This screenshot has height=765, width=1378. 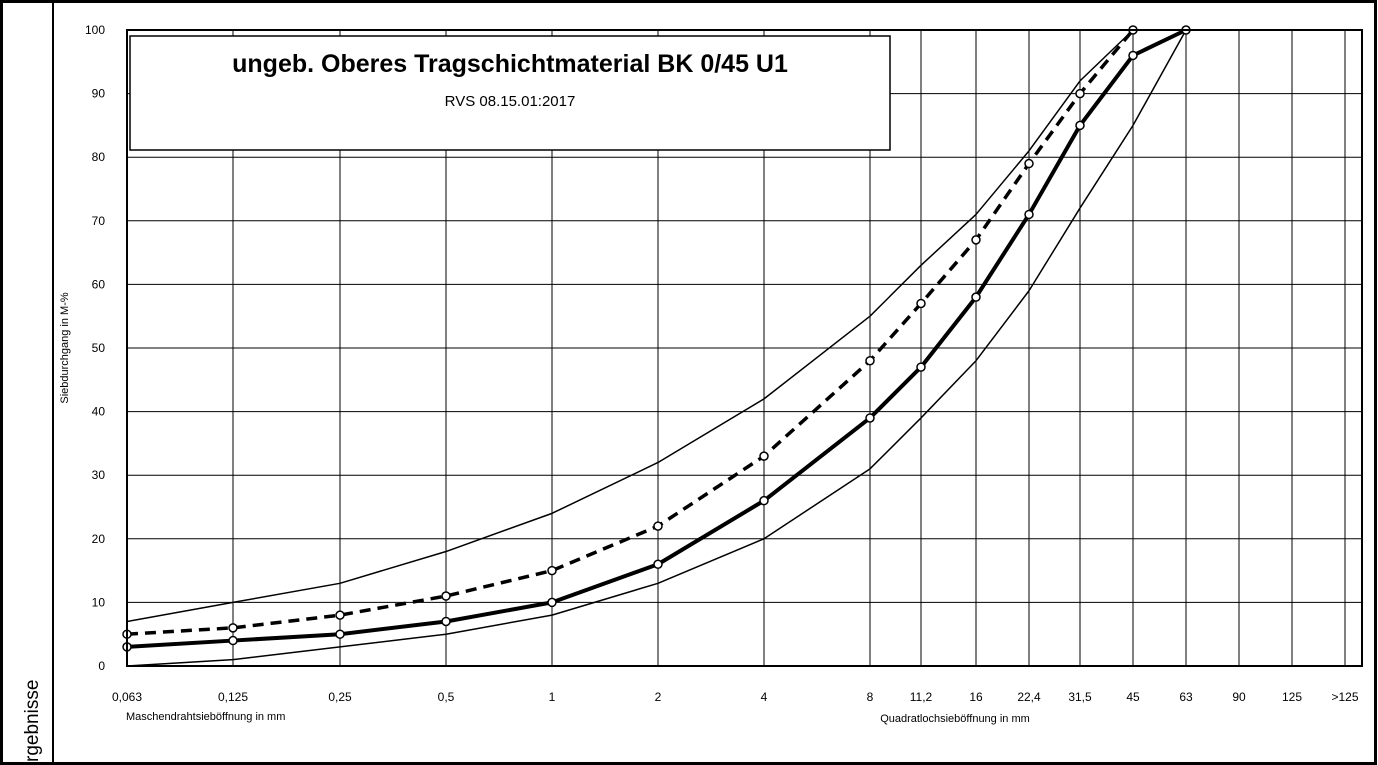 I want to click on y-tick-label: 60, so click(x=99, y=284).